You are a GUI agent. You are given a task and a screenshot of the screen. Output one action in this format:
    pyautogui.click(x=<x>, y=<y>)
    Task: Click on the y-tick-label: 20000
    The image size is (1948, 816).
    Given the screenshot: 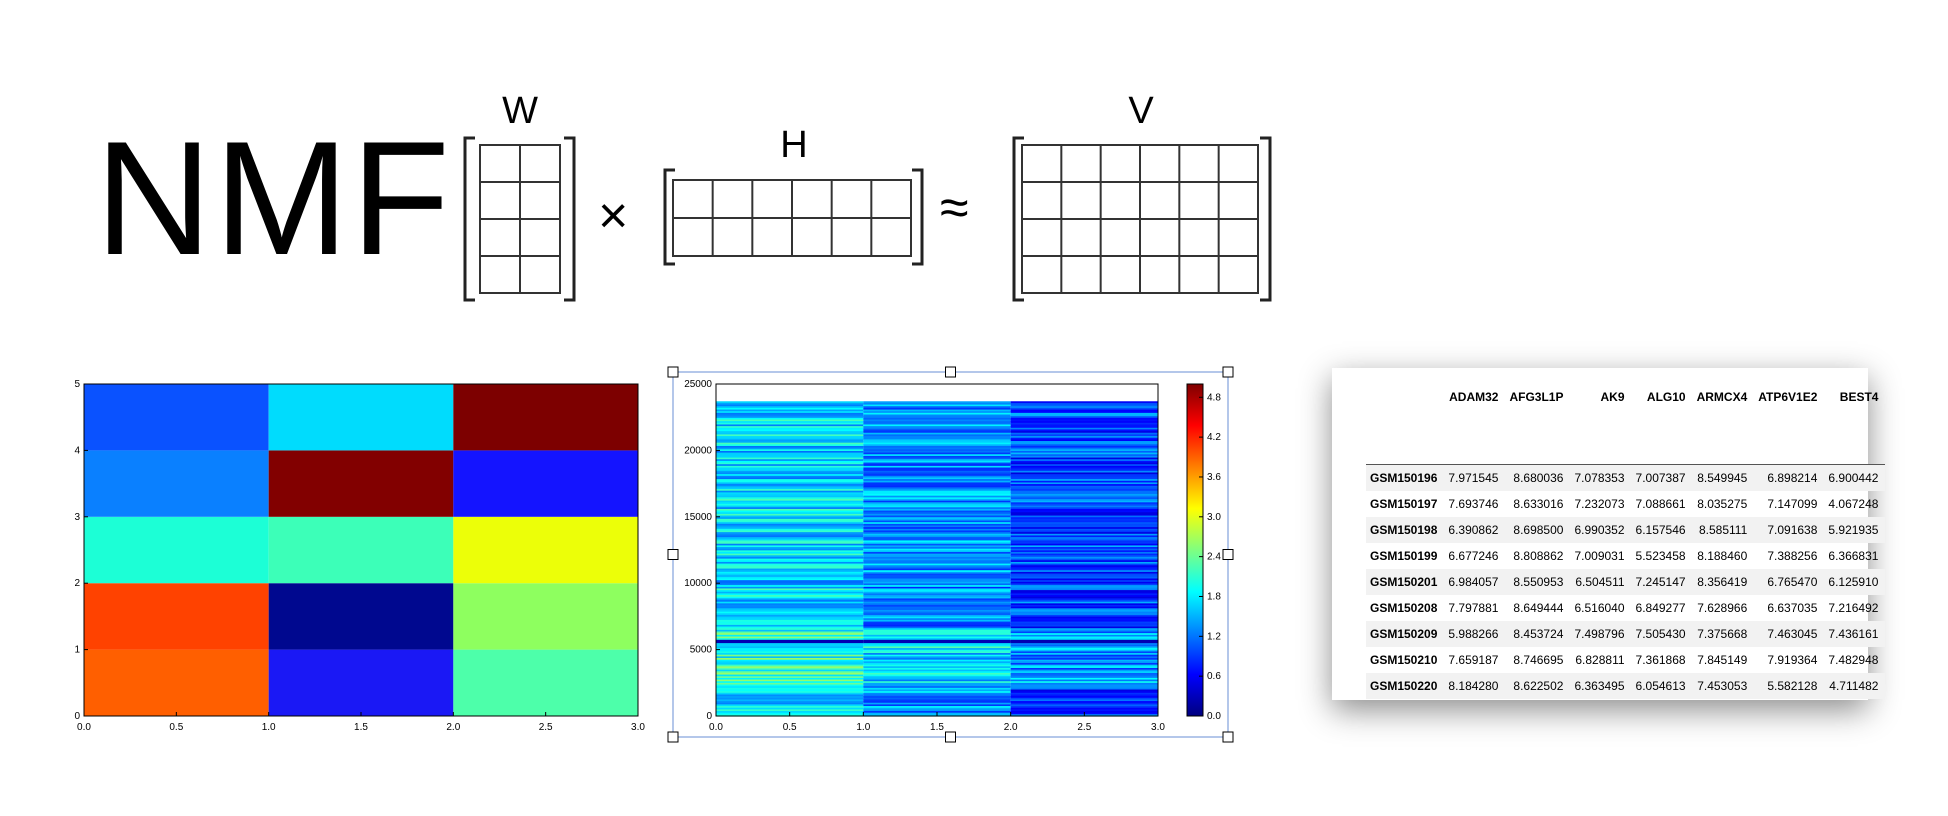 What is the action you would take?
    pyautogui.click(x=698, y=450)
    